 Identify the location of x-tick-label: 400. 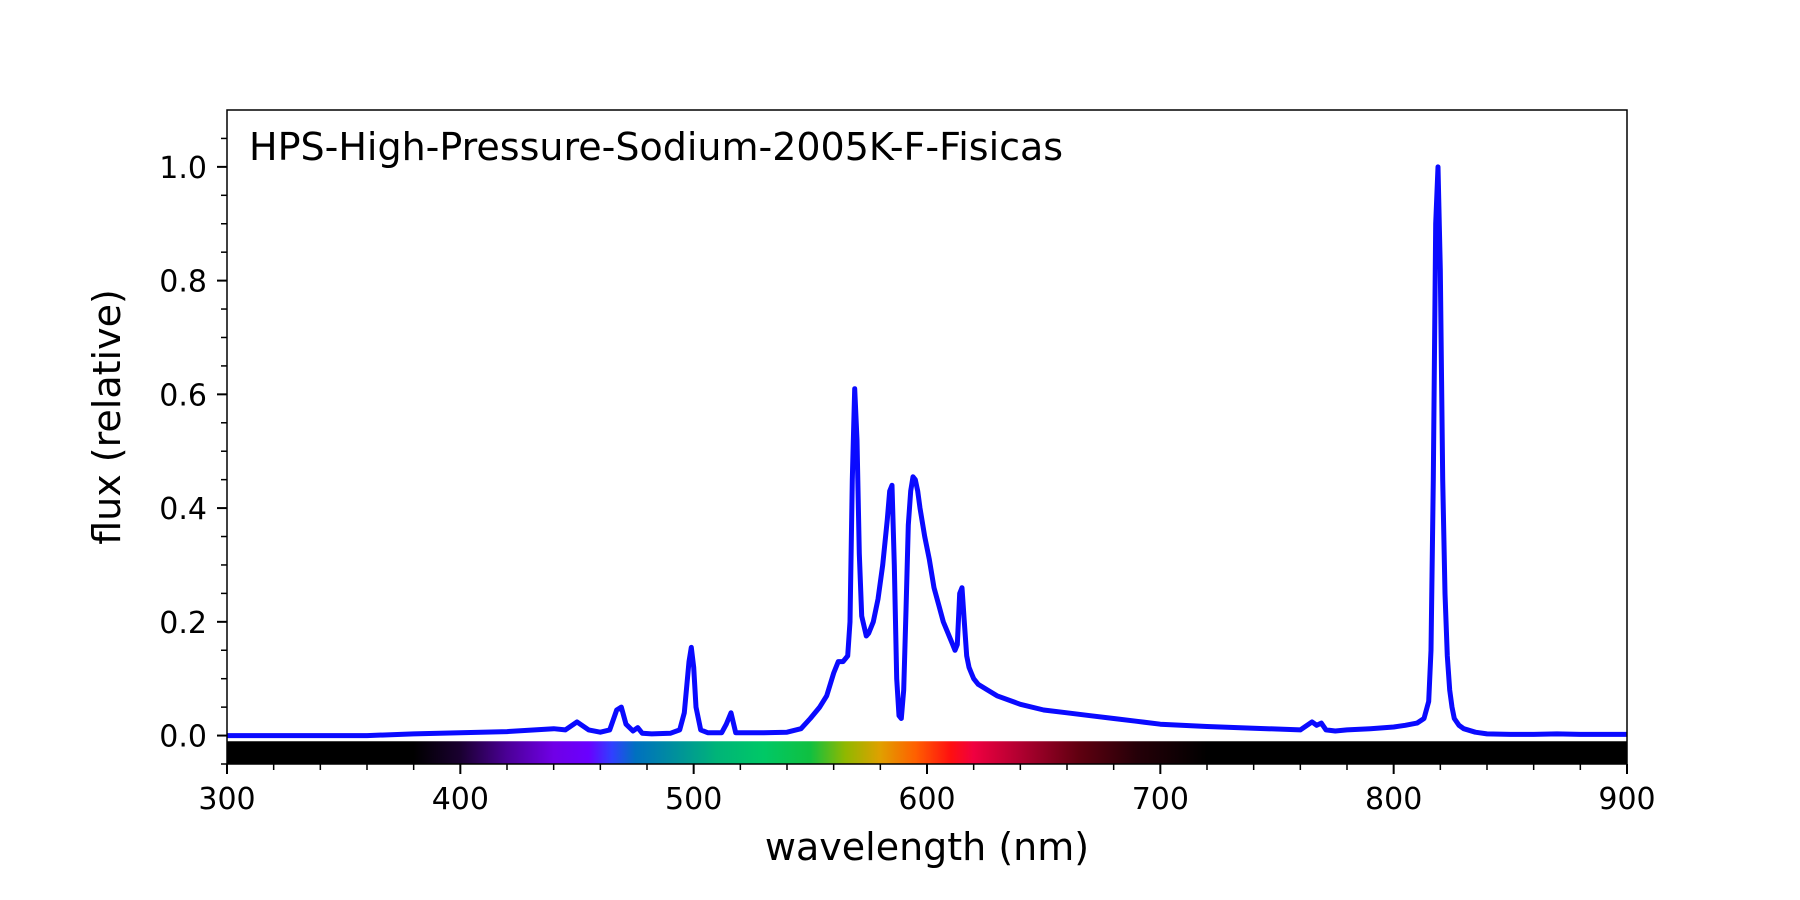
(460, 799).